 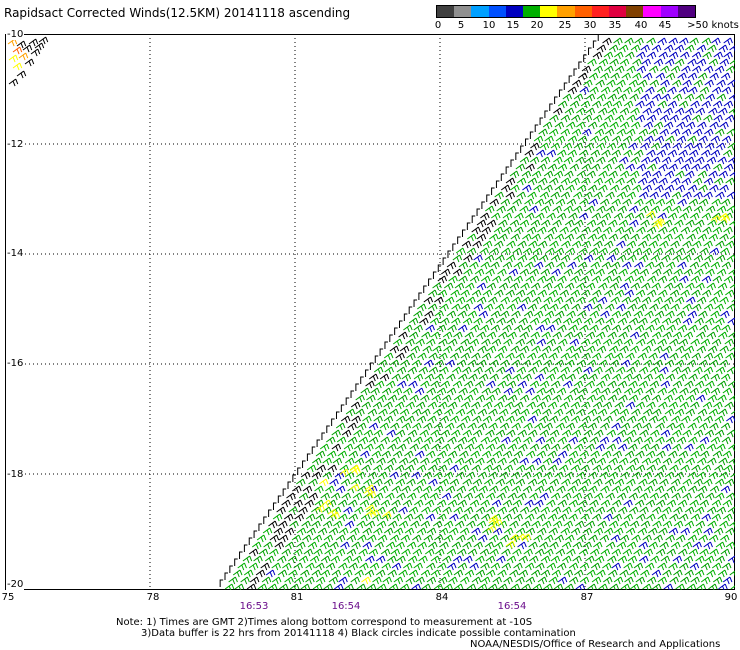 I want to click on colorbar-label: 35, so click(x=615, y=25).